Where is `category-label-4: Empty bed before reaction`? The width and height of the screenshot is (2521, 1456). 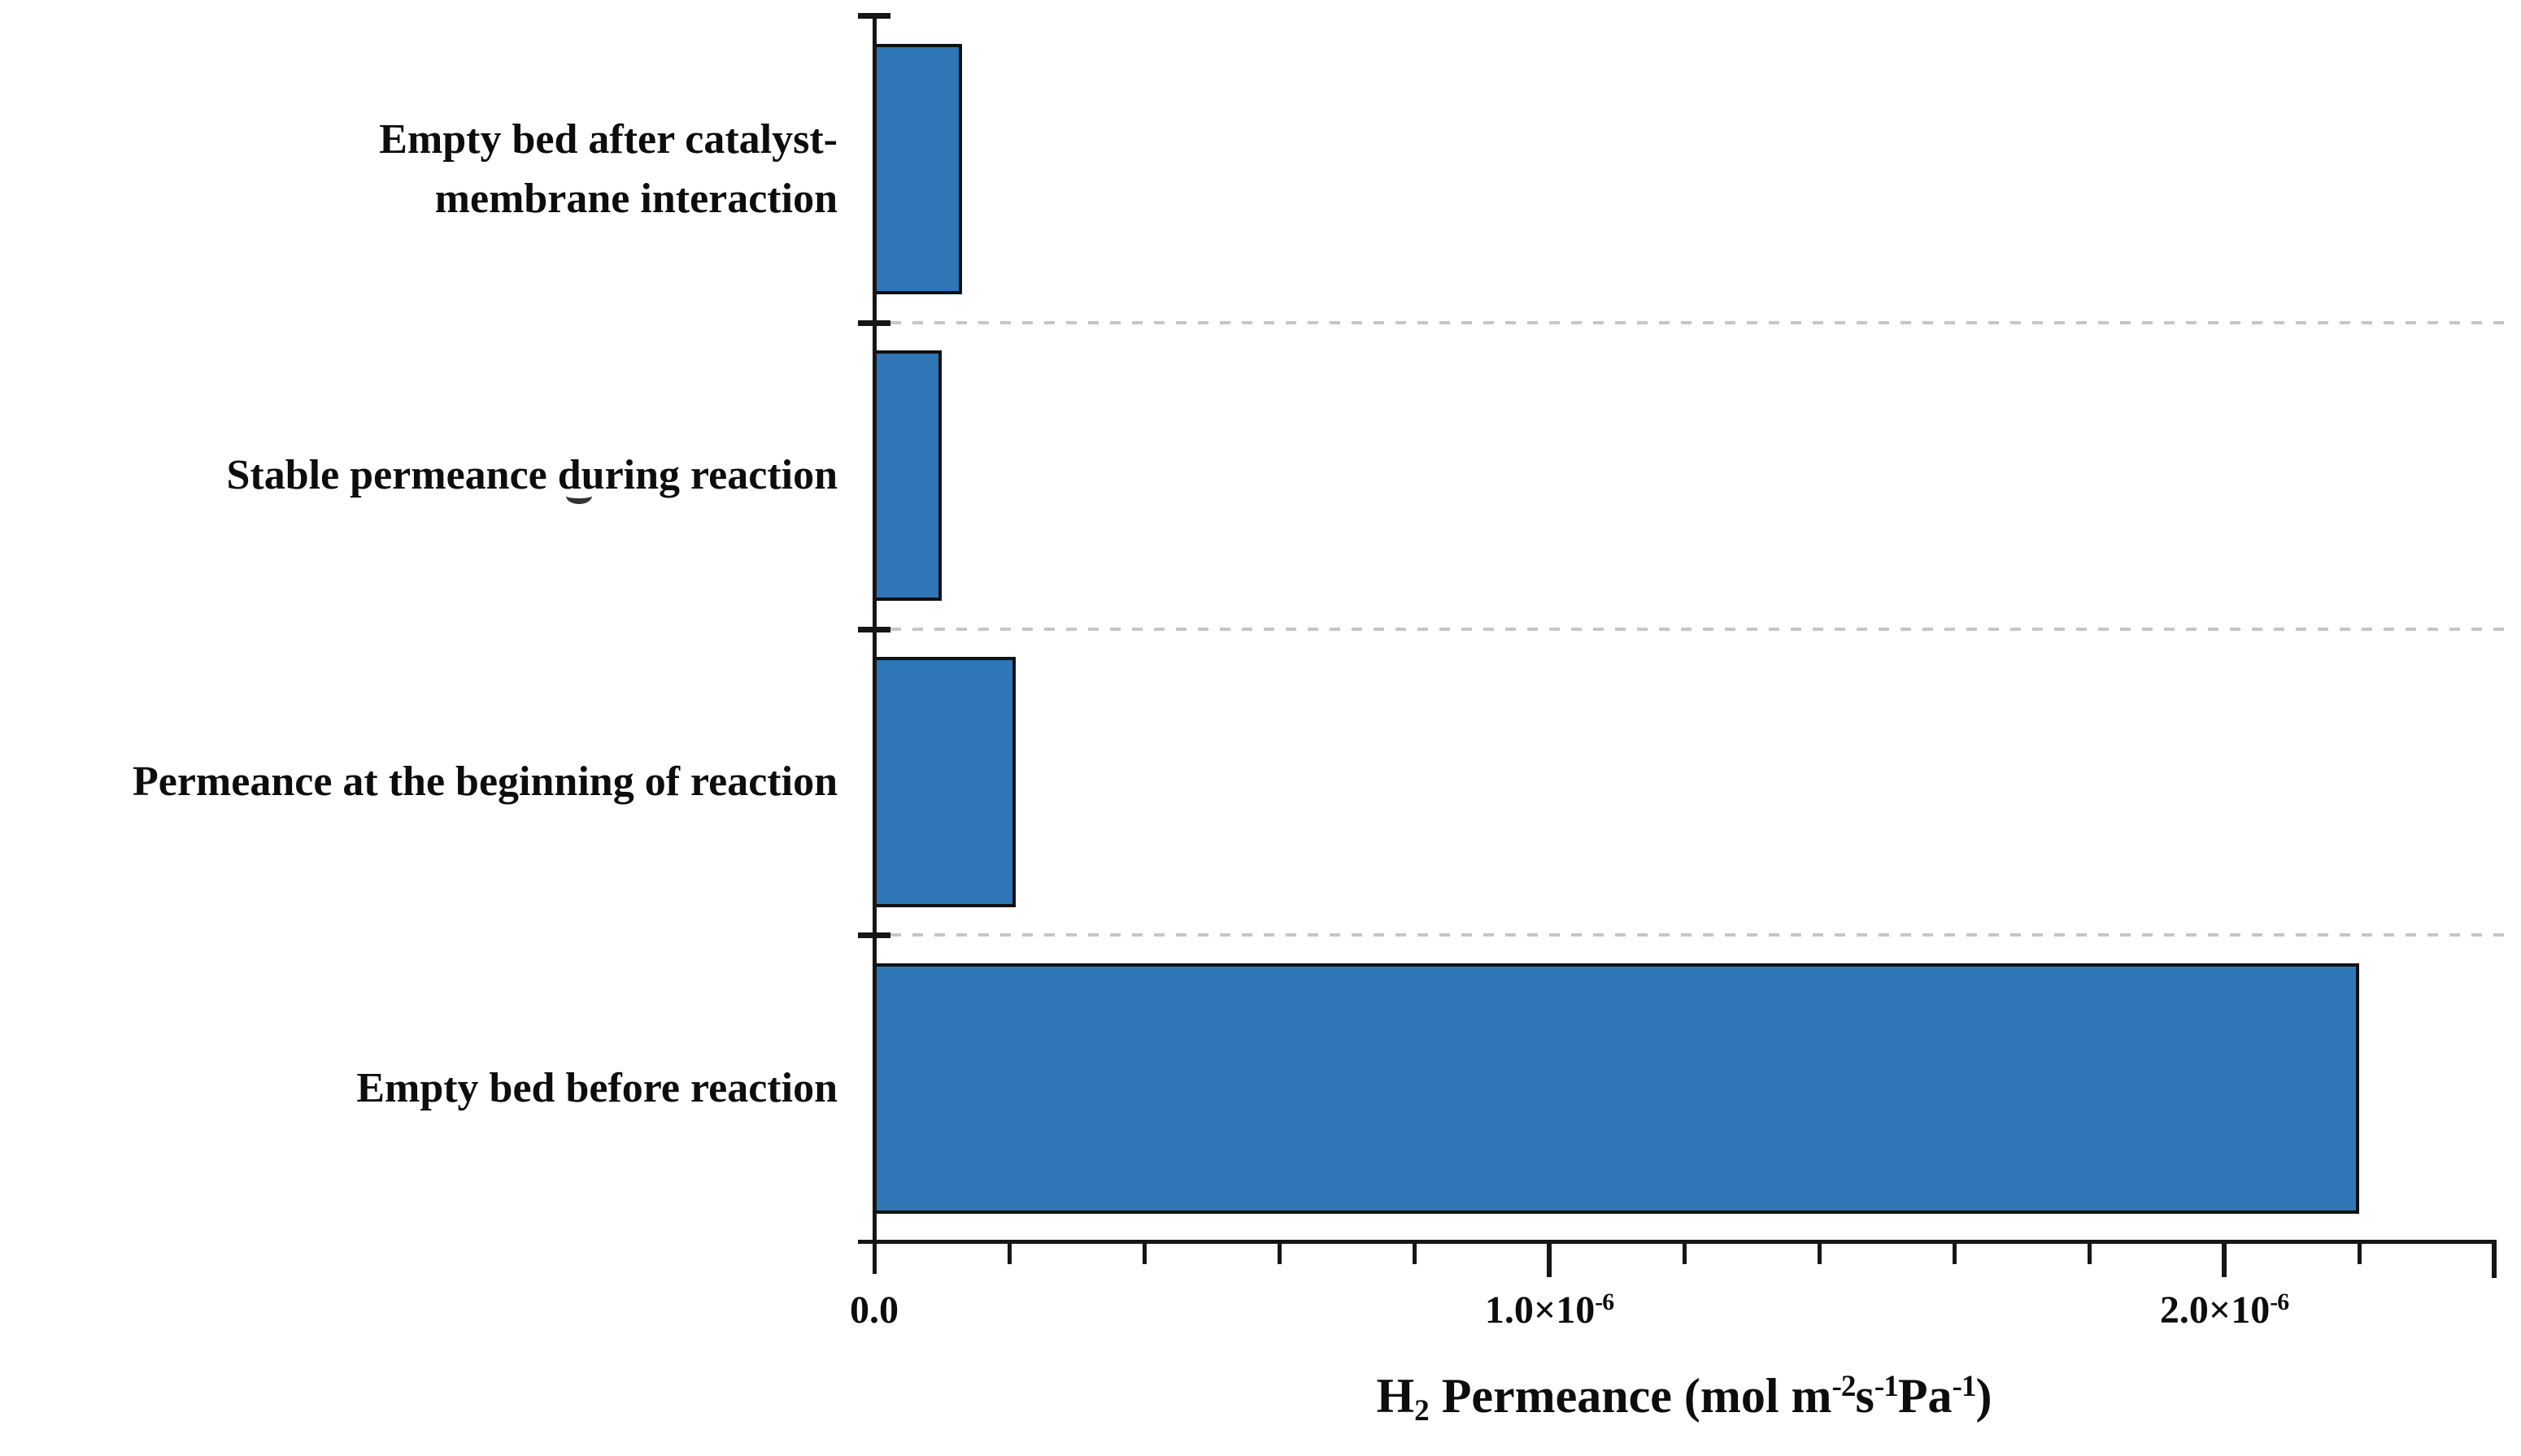 category-label-4: Empty bed before reaction is located at coordinates (419, 1088).